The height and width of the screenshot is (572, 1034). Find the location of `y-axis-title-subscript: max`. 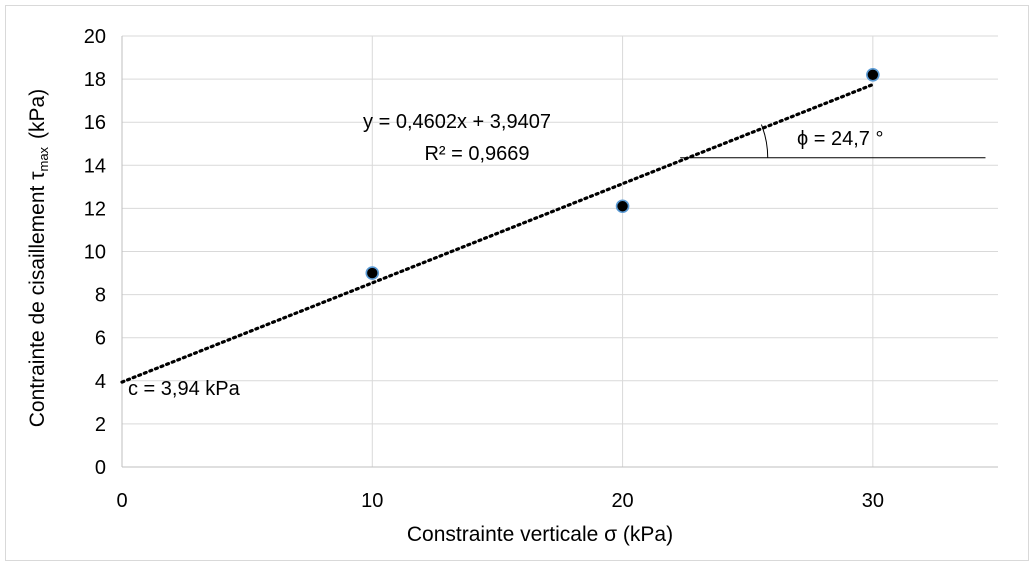

y-axis-title-subscript: max is located at coordinates (43, 158).